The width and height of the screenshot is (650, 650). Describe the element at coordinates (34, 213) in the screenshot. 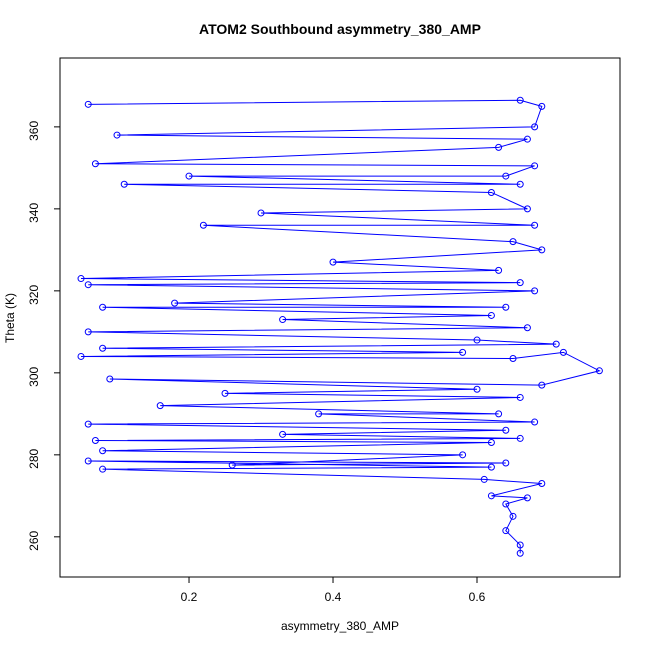

I see `y-tick-label: 340` at that location.